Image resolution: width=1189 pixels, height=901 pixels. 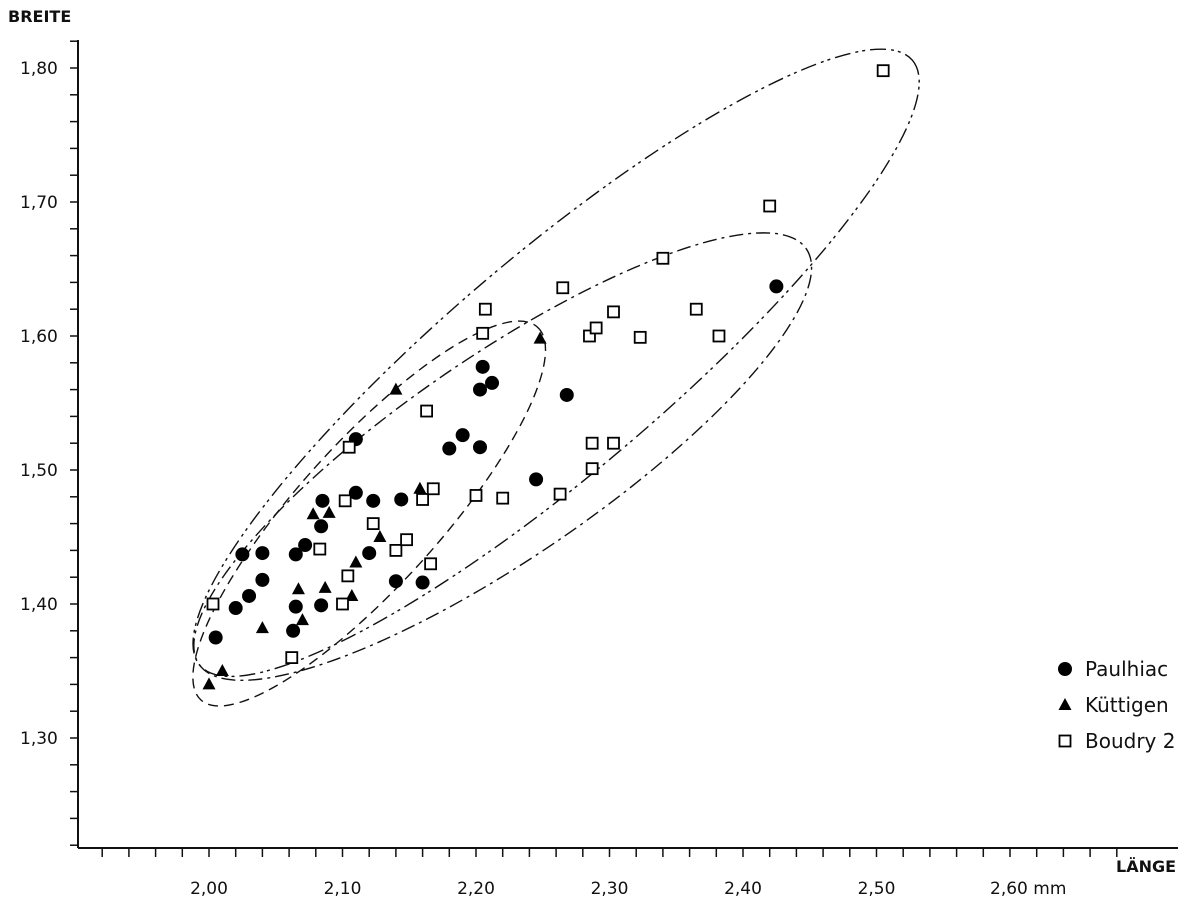 I want to click on y-tick-label: 1,30, so click(x=39, y=739).